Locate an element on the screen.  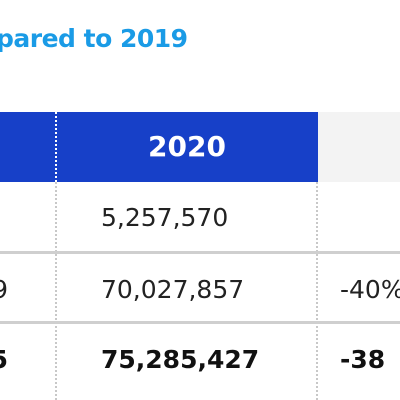
header-cell: 2020 is located at coordinates (187, 146).